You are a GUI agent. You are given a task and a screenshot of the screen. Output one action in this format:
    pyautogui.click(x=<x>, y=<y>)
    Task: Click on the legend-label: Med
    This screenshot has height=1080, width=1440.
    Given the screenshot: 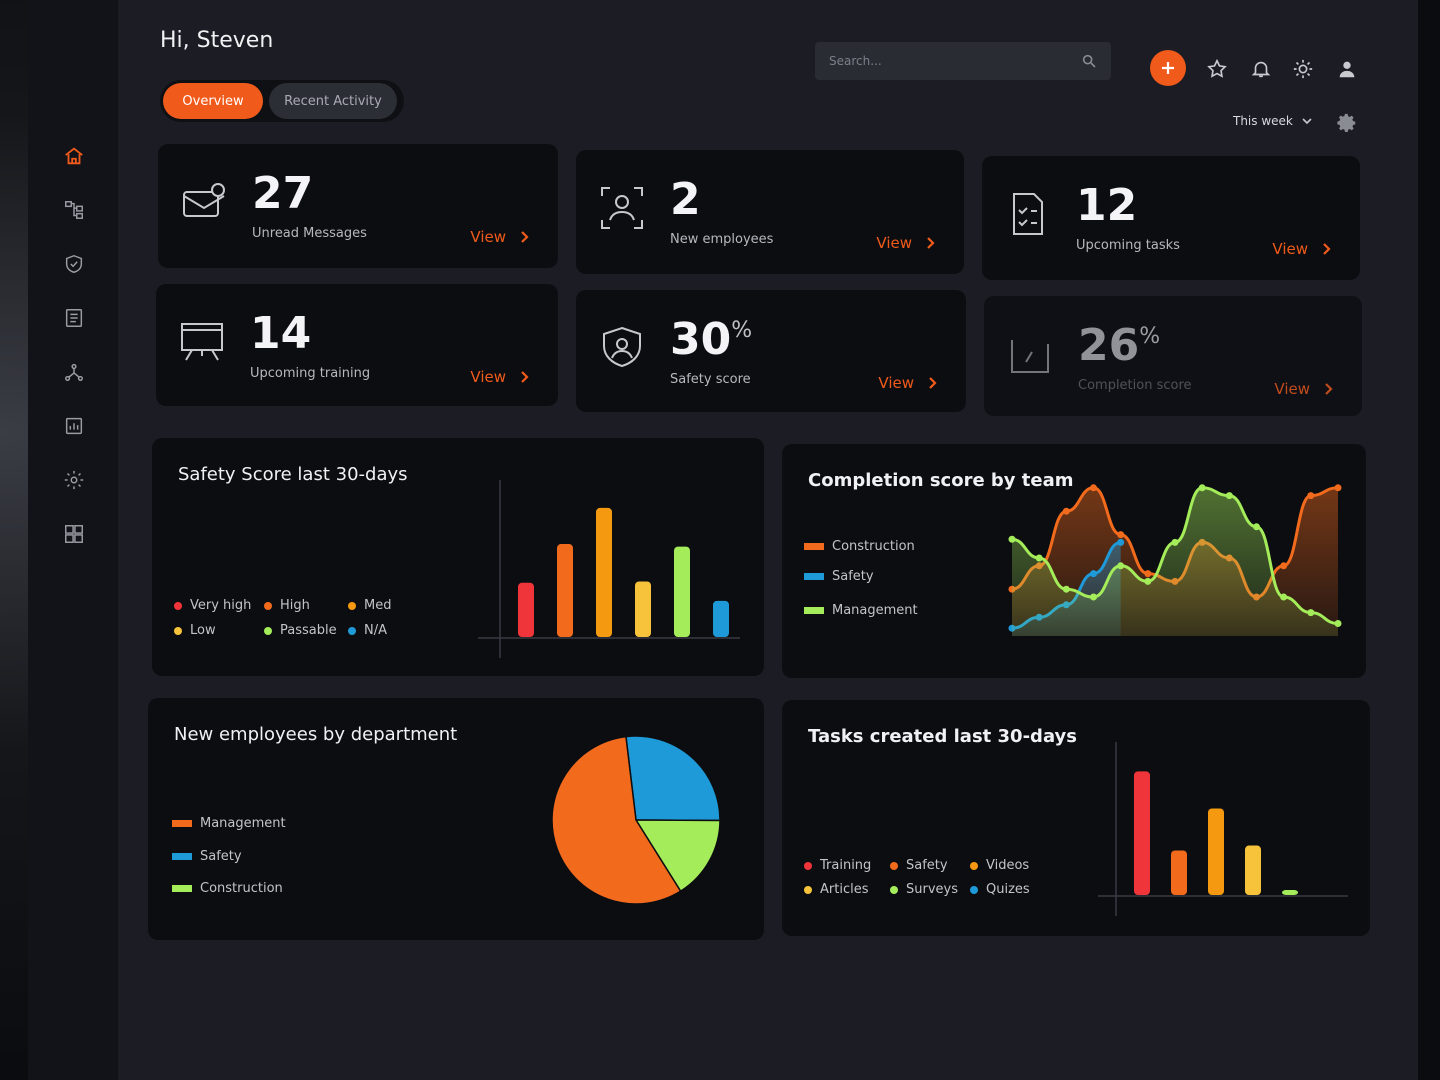 What is the action you would take?
    pyautogui.click(x=378, y=605)
    